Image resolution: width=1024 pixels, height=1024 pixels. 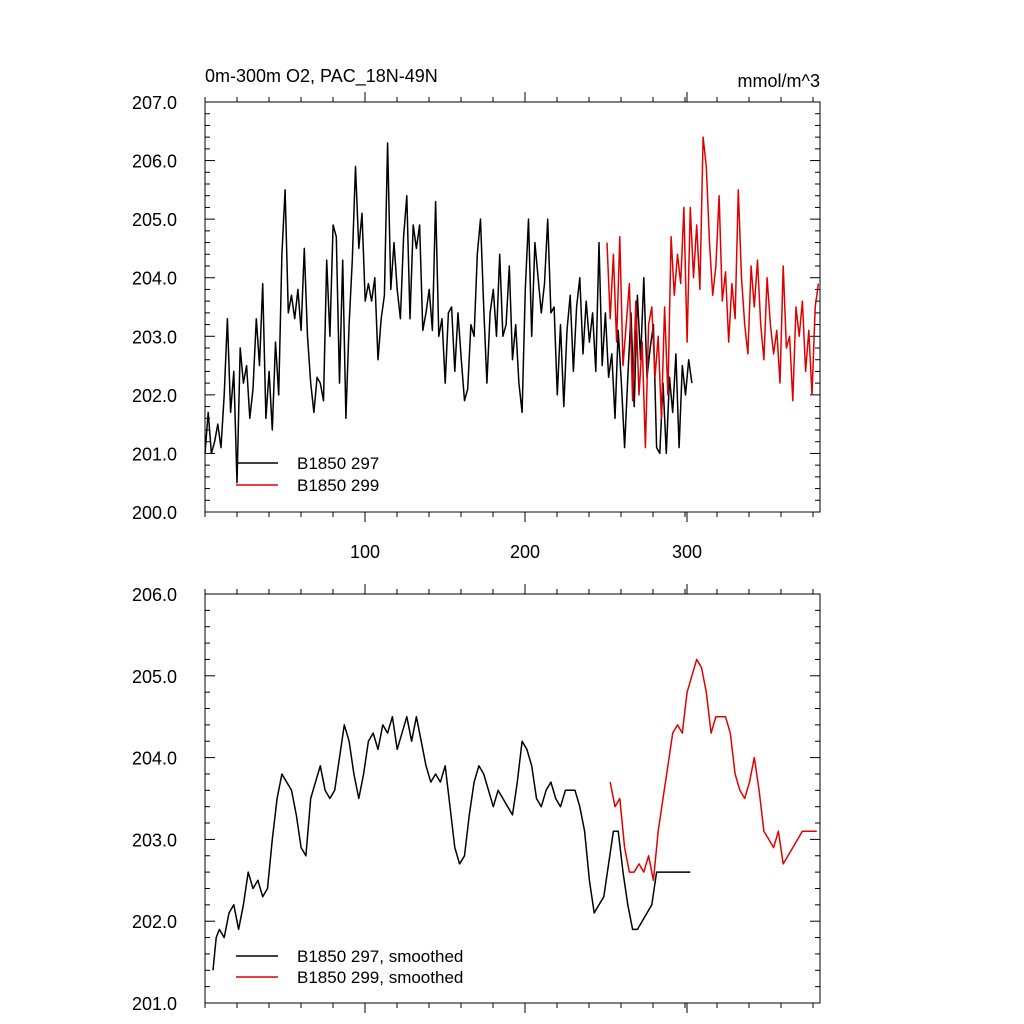 I want to click on chart-units: mmol/m^3, so click(x=779, y=81).